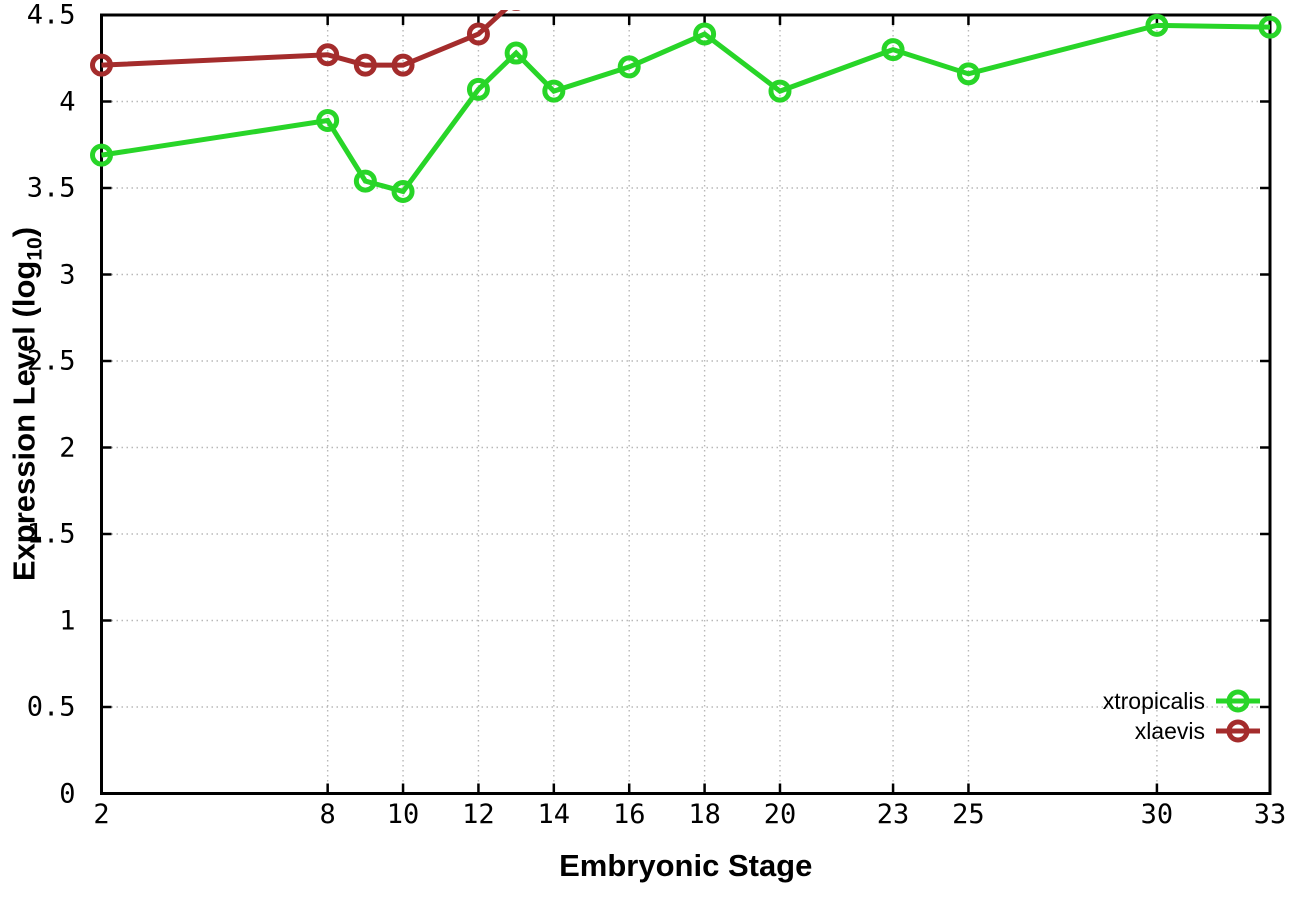  What do you see at coordinates (67, 447) in the screenshot?
I see `y-tick-label: 2` at bounding box center [67, 447].